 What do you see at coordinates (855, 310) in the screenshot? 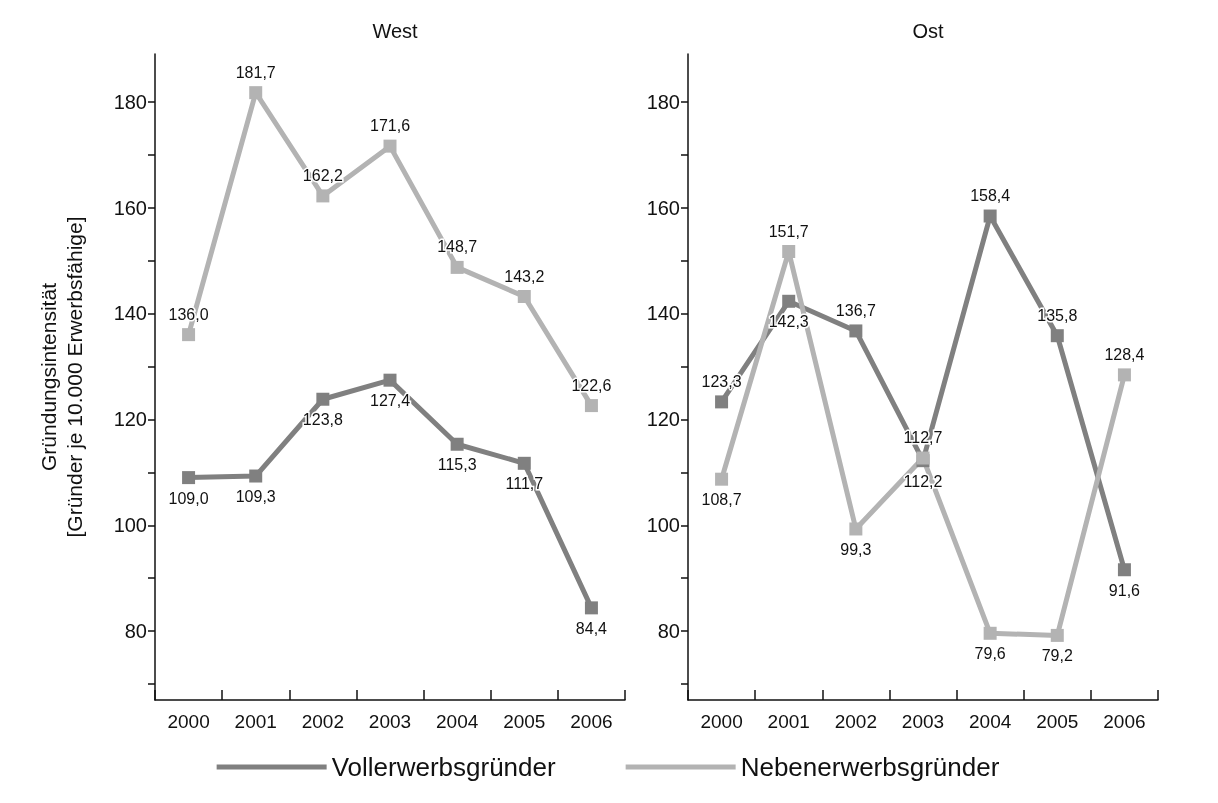
I see `data-label: 136,7` at bounding box center [855, 310].